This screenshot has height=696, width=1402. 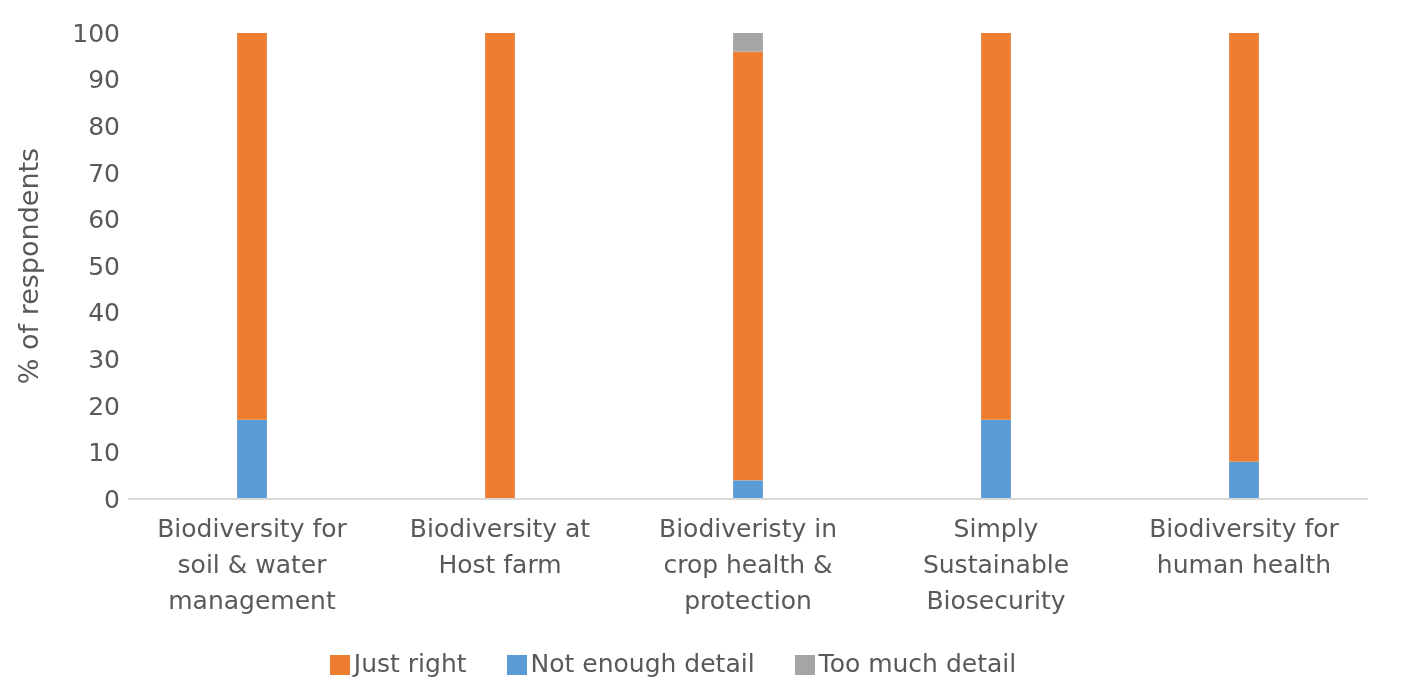 What do you see at coordinates (96, 33) in the screenshot?
I see `y-tick-label: 100` at bounding box center [96, 33].